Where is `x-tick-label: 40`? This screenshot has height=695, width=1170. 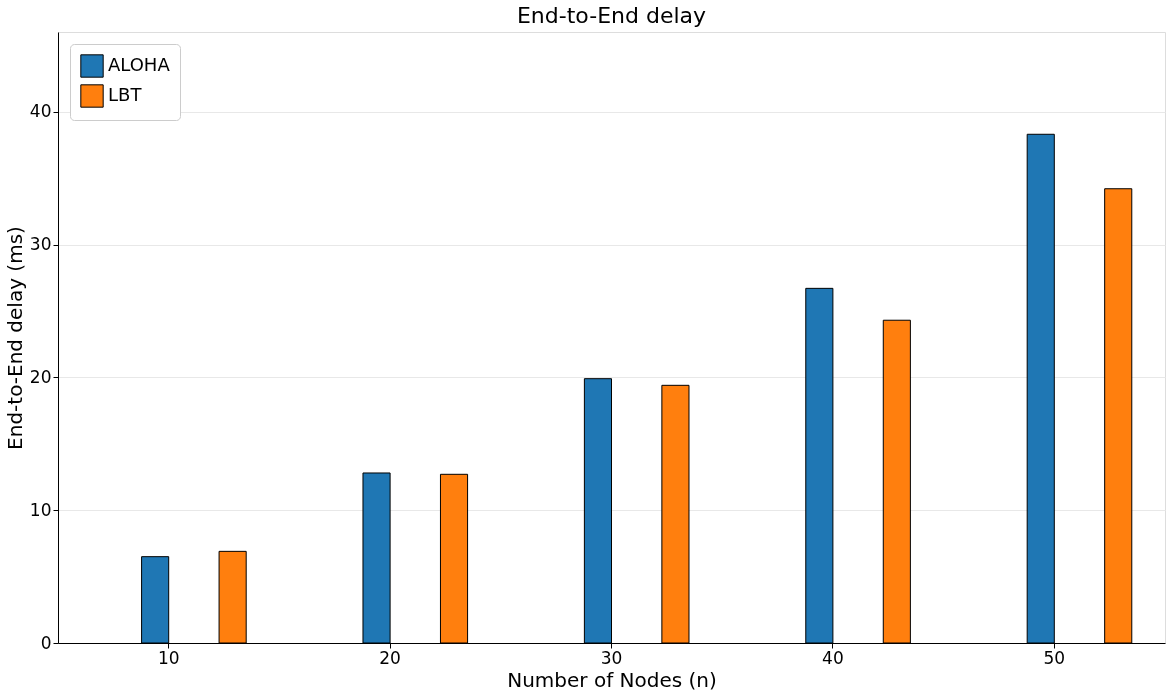 x-tick-label: 40 is located at coordinates (833, 657).